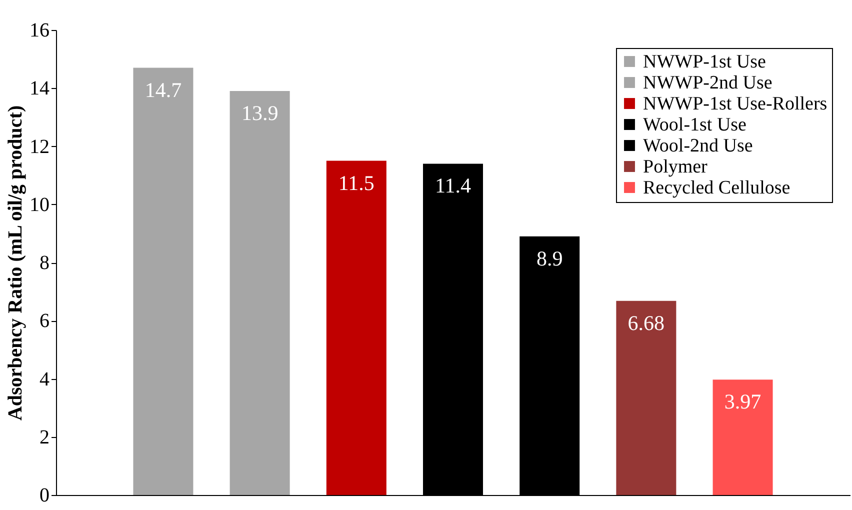  I want to click on data-label: 8.9, so click(549, 258).